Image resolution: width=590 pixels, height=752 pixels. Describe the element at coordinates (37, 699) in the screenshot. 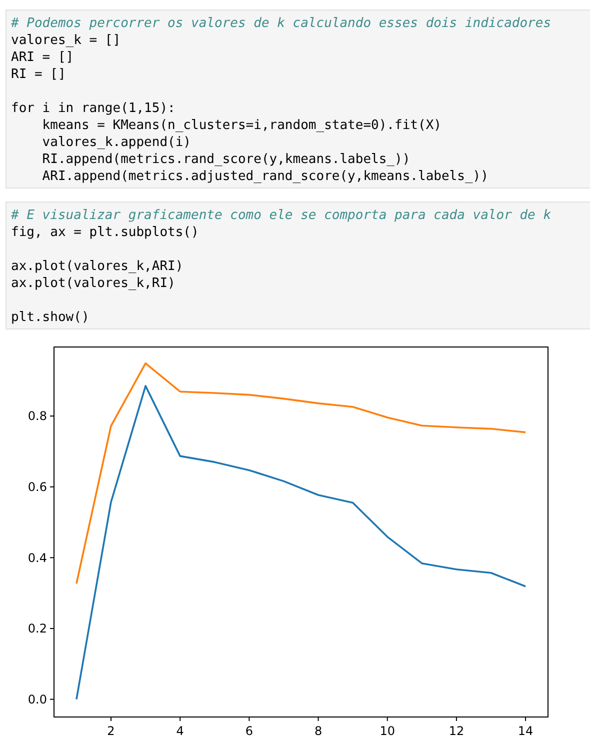

I see `y-tick-label: 0.0` at that location.